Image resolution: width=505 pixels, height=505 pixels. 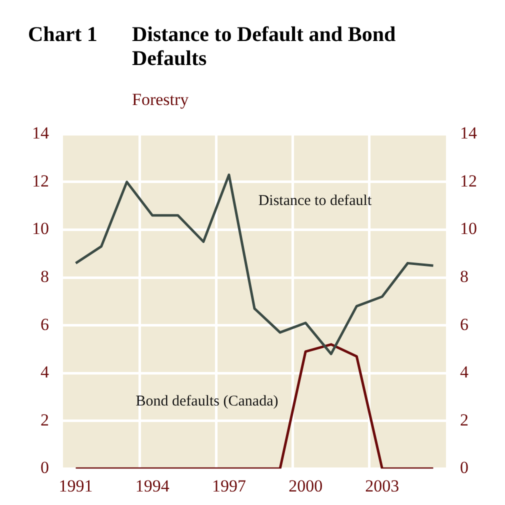 What do you see at coordinates (44, 324) in the screenshot?
I see `y-tick-label: 6` at bounding box center [44, 324].